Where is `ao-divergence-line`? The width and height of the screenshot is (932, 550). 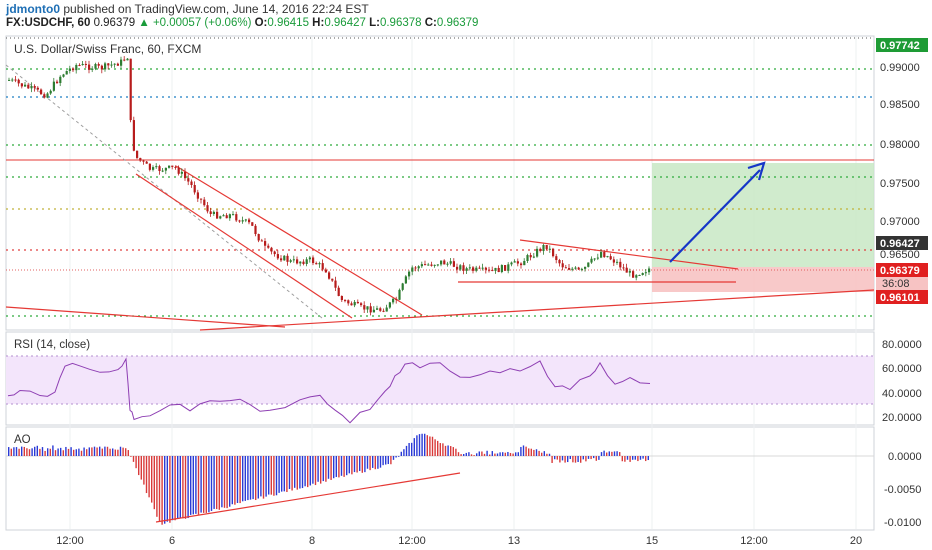 ao-divergence-line is located at coordinates (308, 497).